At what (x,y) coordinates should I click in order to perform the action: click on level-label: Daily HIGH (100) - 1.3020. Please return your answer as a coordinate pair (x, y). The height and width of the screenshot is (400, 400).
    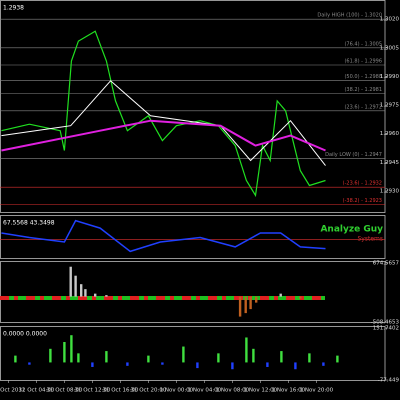
    Looking at the image, I should click on (349, 16).